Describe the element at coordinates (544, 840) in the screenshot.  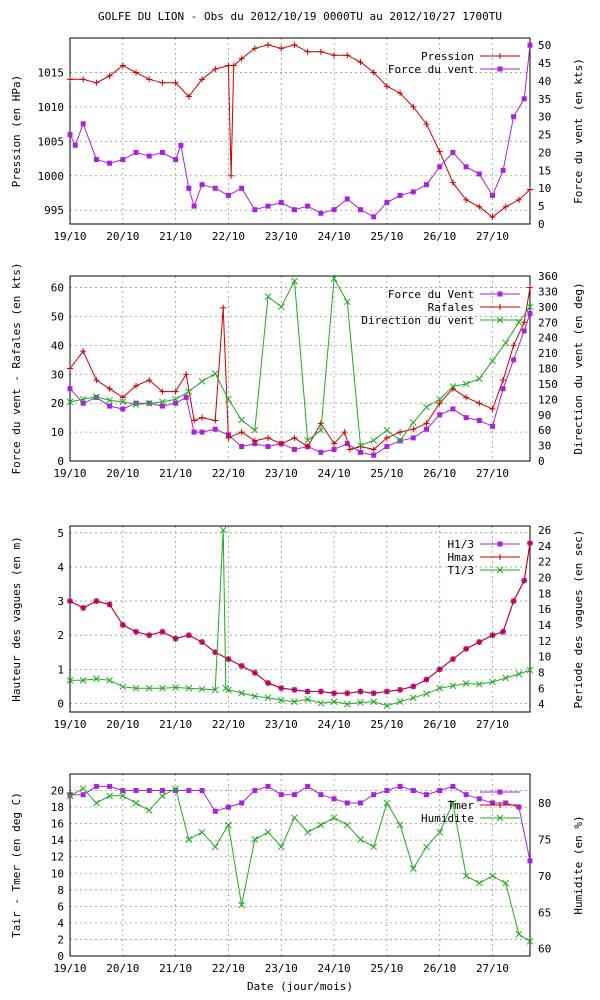
I see `y-right-tick-label: 75` at that location.